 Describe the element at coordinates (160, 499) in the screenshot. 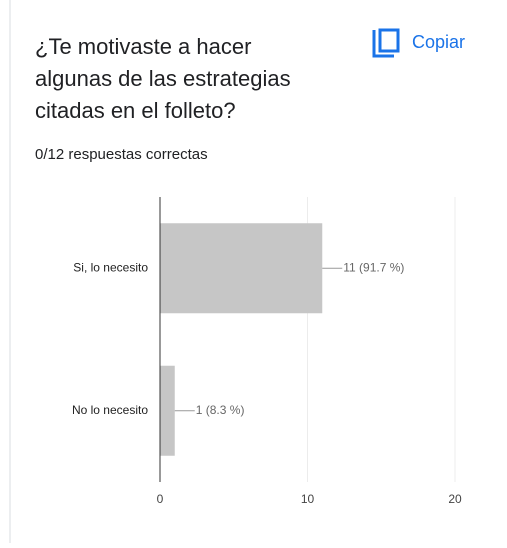

I see `x-tick-label: 0` at that location.